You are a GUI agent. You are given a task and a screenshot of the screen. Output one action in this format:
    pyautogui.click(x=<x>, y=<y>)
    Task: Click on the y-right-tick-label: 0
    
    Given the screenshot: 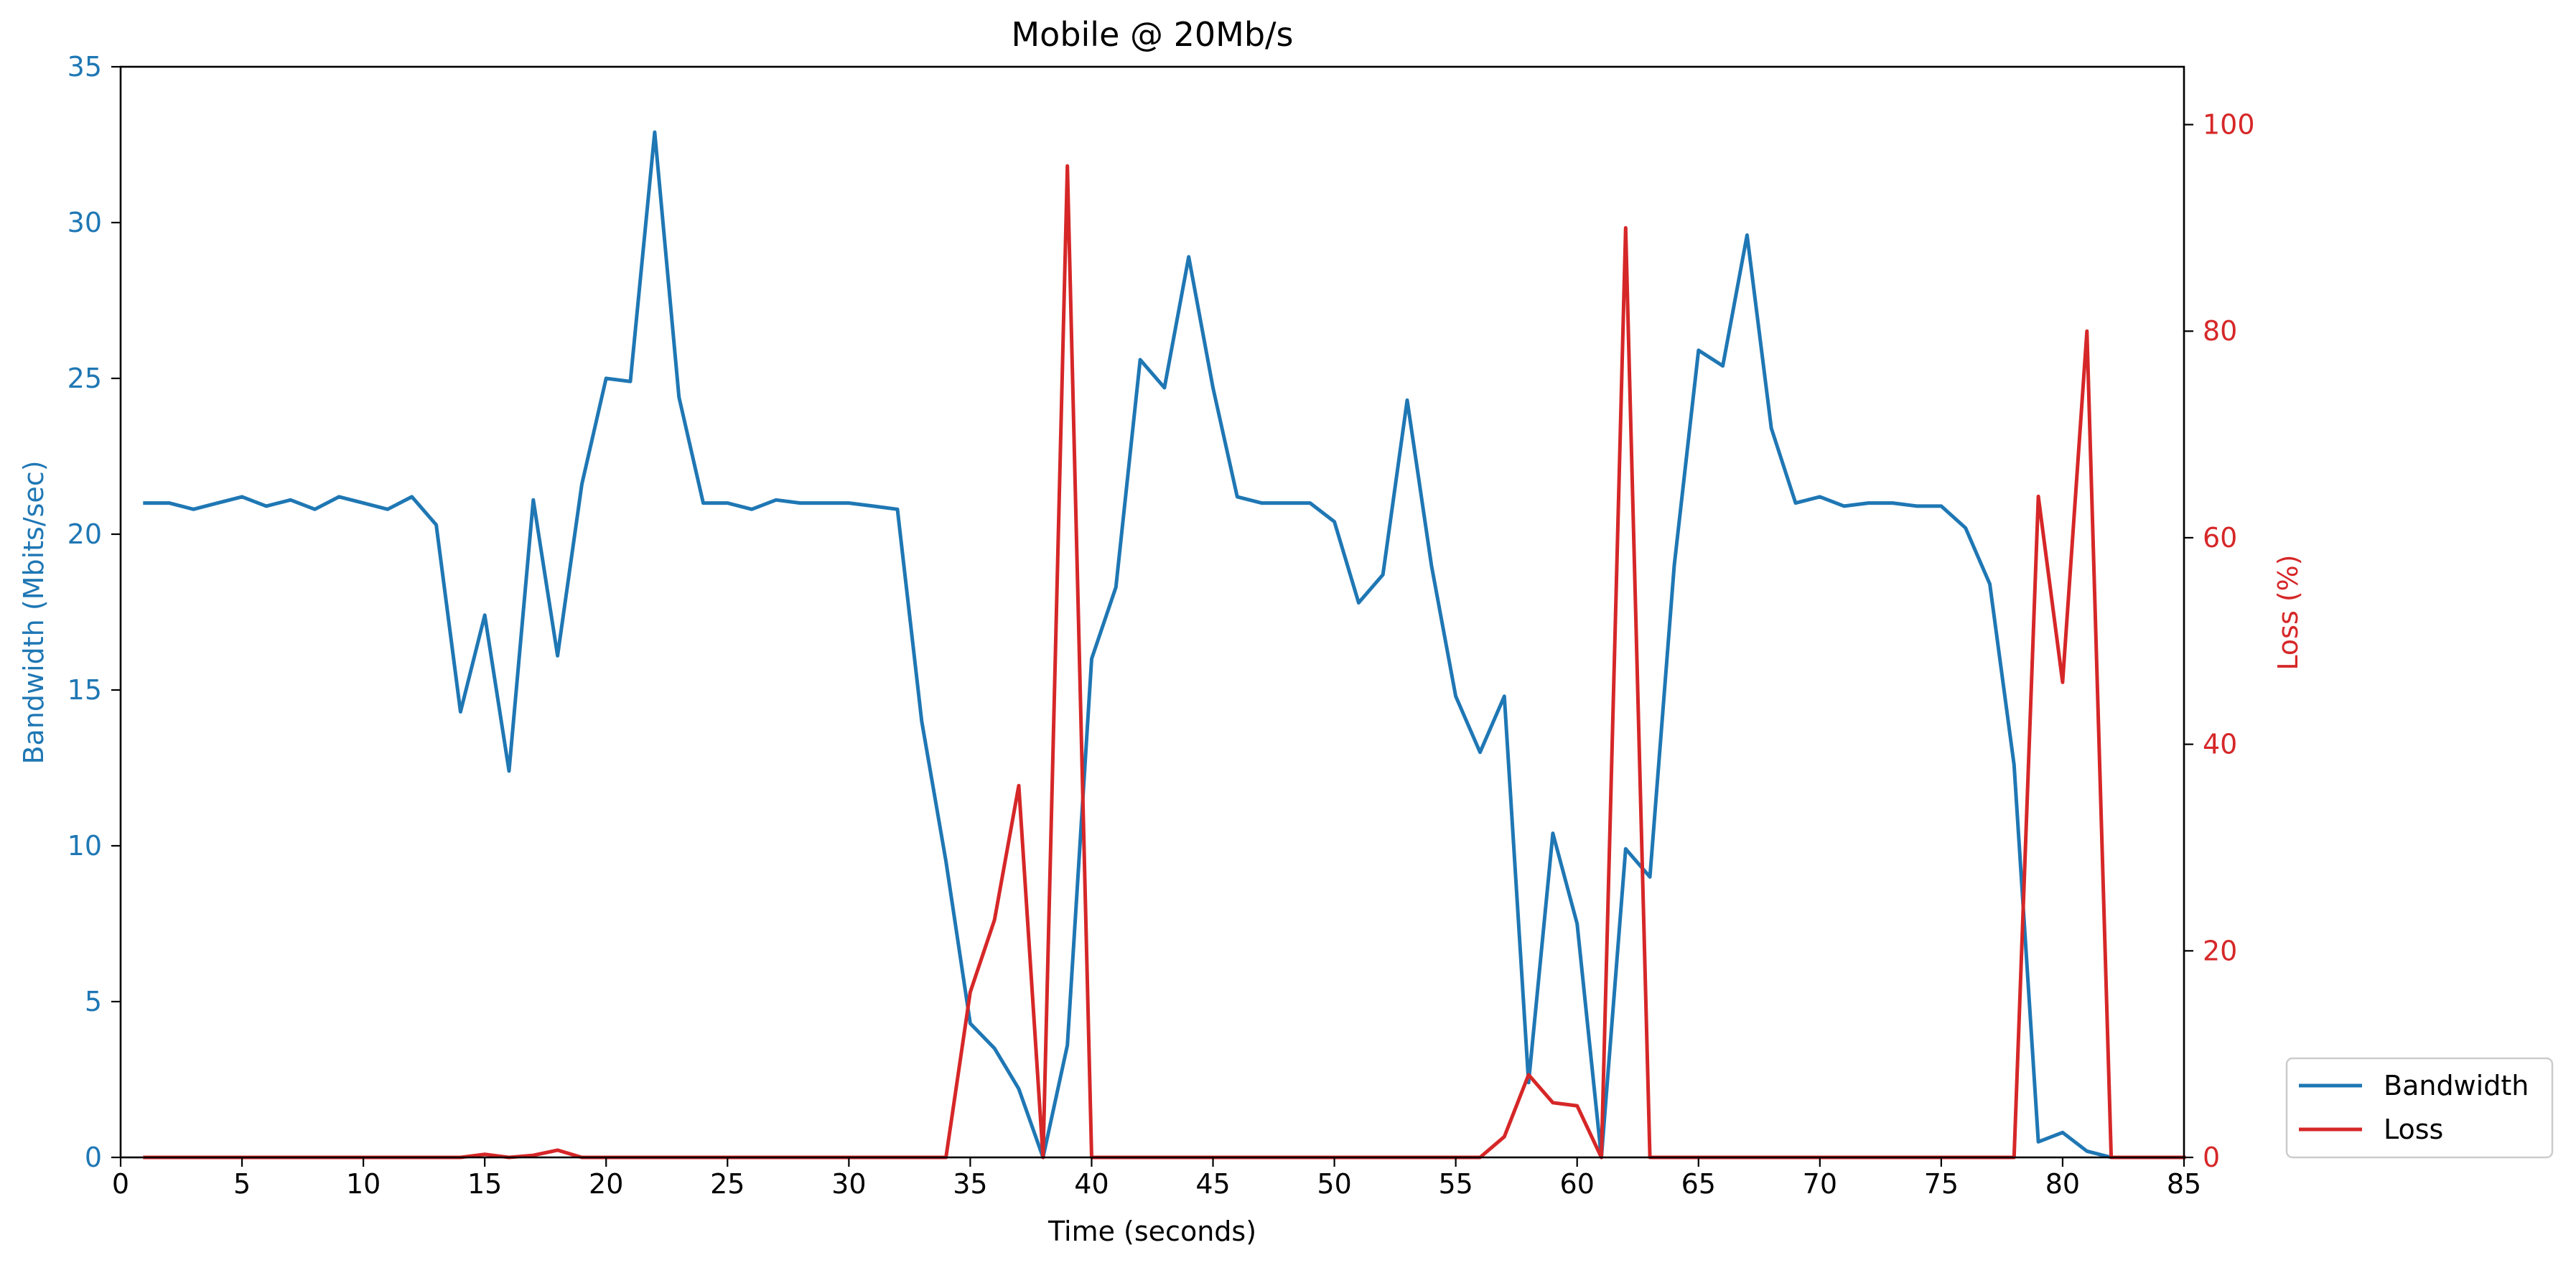 What is the action you would take?
    pyautogui.click(x=2211, y=1157)
    